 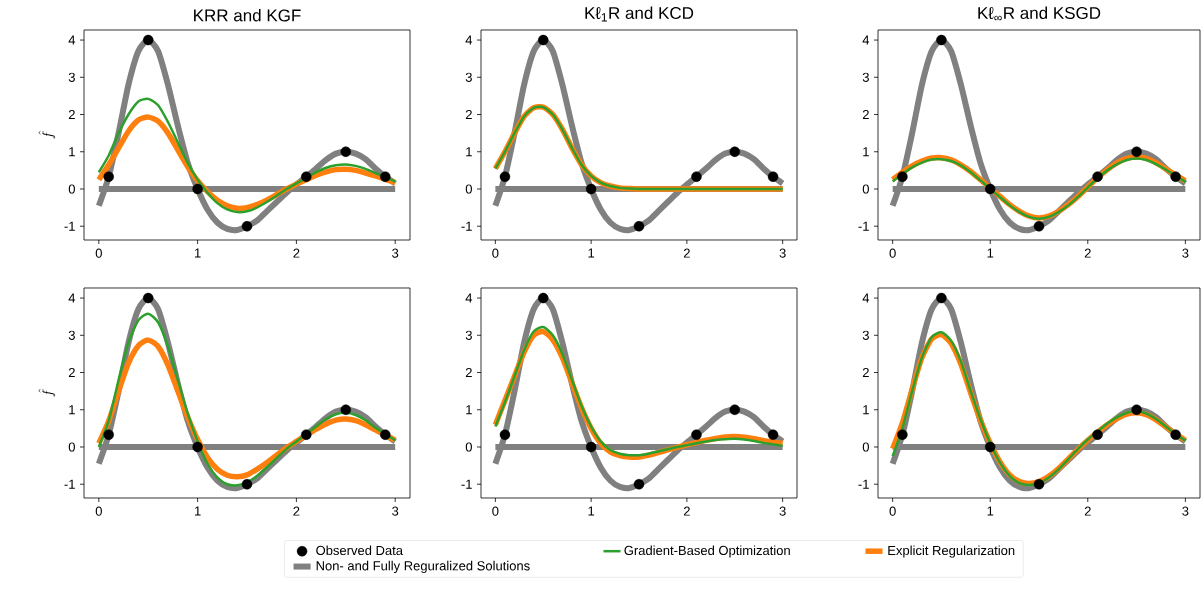 What do you see at coordinates (247, 15) in the screenshot?
I see `chart-title: KRR and KGF` at bounding box center [247, 15].